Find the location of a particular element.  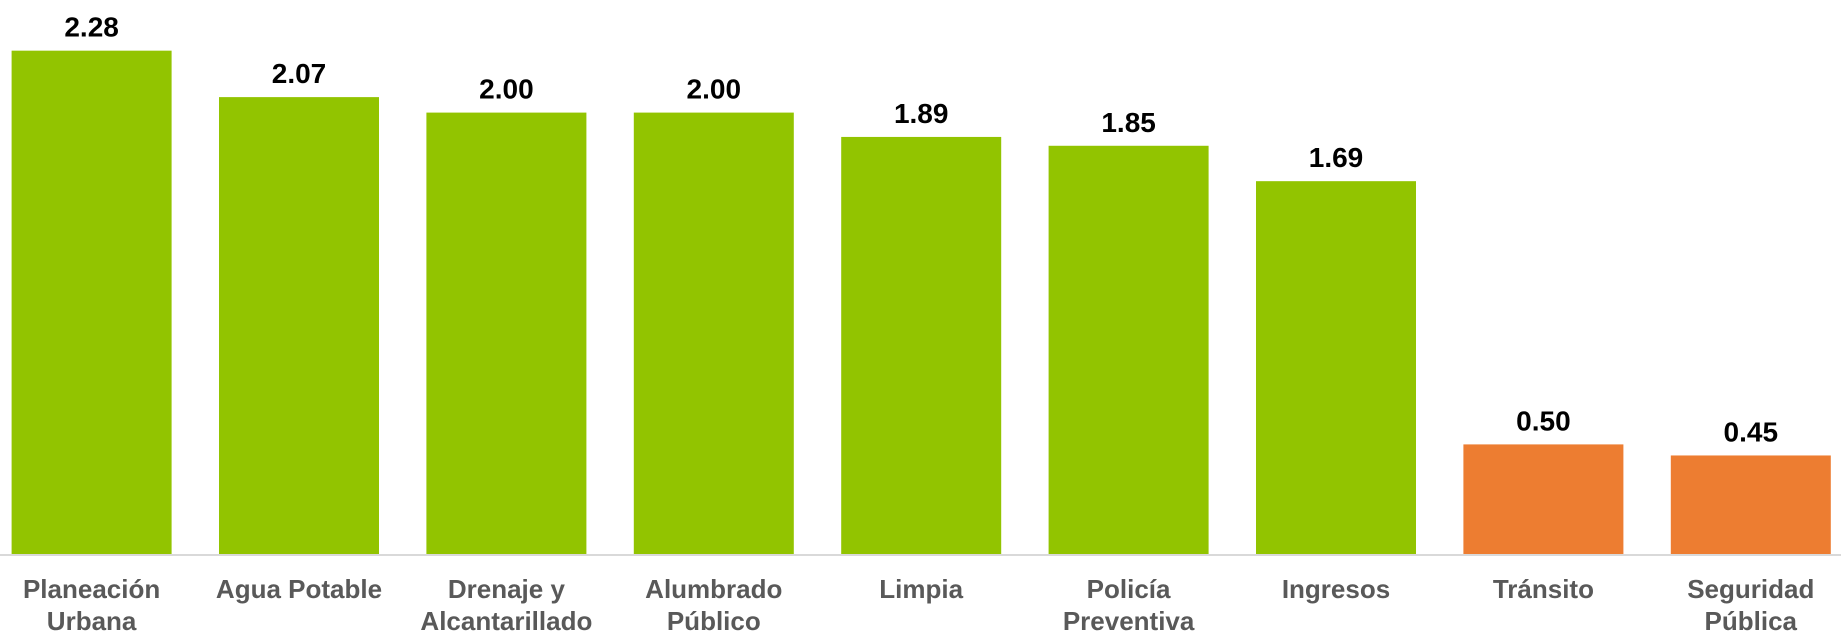

x-tick-label-line: Seguridad is located at coordinates (1750, 589).